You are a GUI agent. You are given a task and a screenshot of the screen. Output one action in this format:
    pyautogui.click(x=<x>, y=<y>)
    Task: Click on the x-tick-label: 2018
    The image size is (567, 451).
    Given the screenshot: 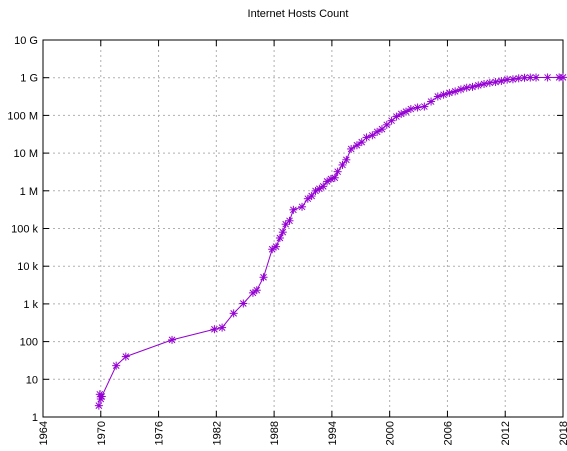 What is the action you would take?
    pyautogui.click(x=562, y=433)
    